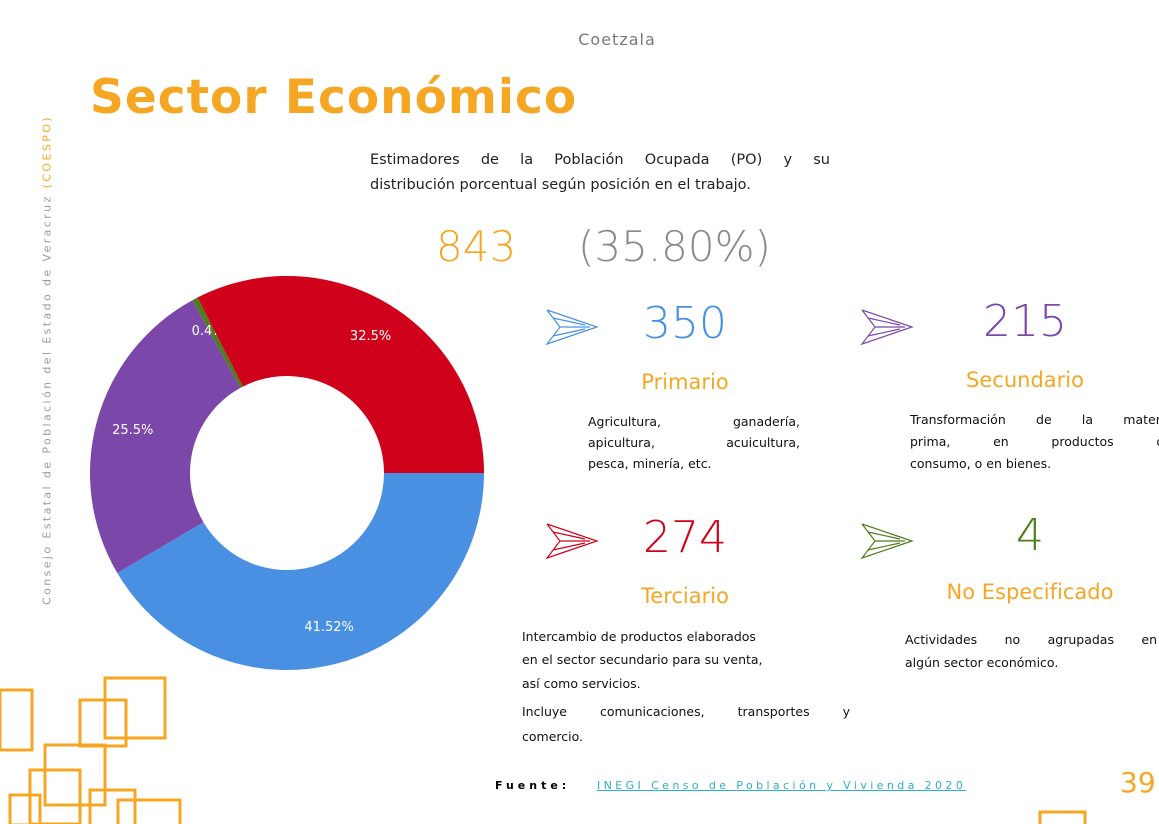  What do you see at coordinates (674, 246) in the screenshot?
I see `total-percent: (35.80%)` at bounding box center [674, 246].